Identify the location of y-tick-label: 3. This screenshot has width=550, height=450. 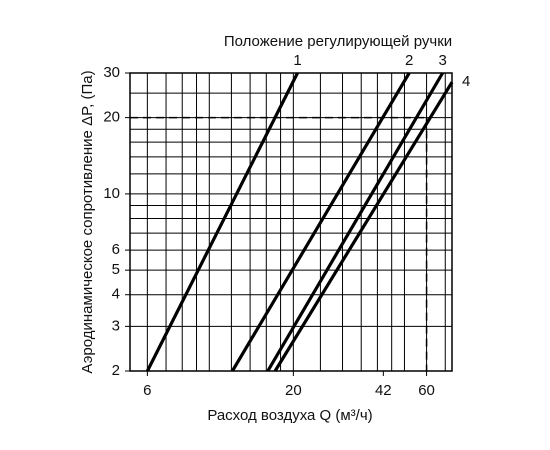
(116, 325).